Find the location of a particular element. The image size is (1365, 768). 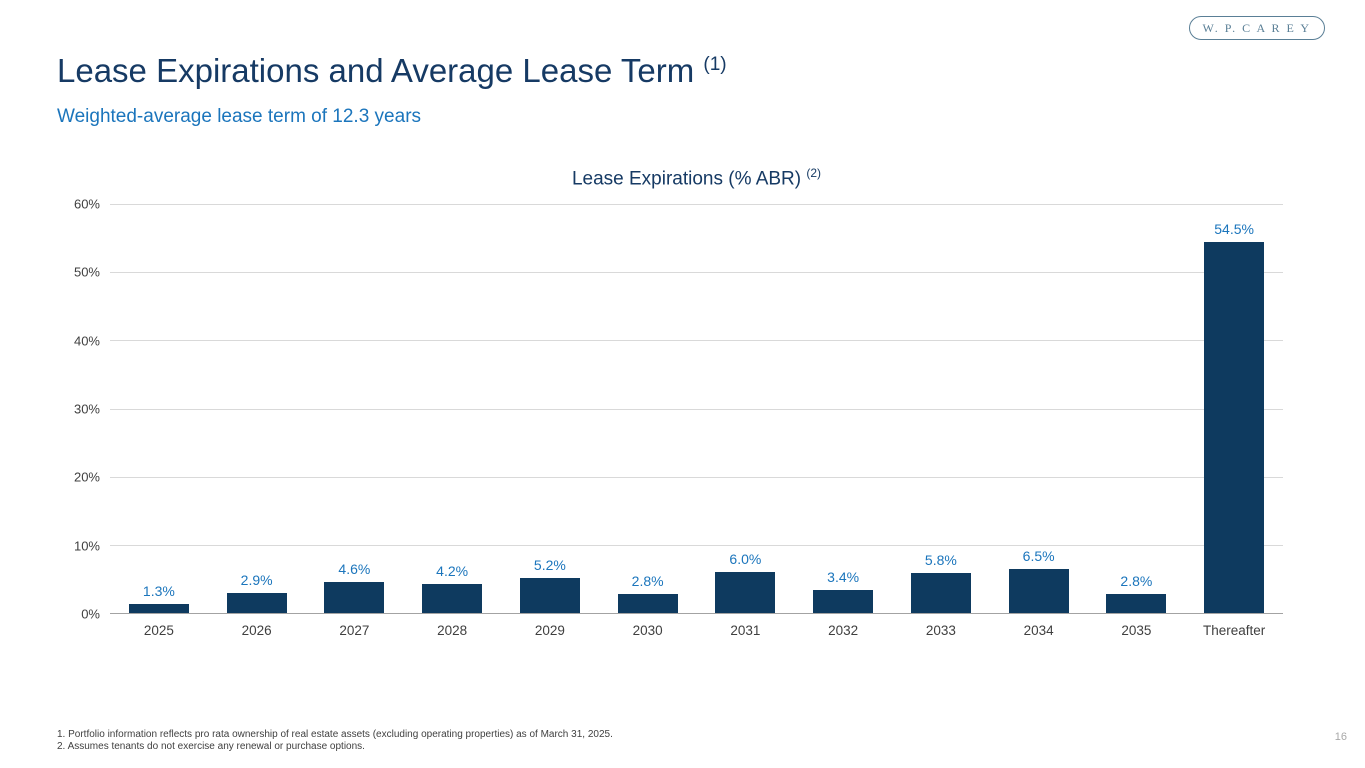

bar-column-2028: 4.2% is located at coordinates (452, 408).